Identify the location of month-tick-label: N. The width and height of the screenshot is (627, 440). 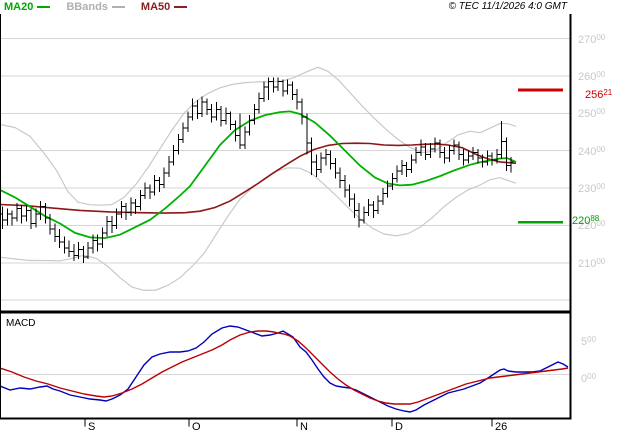
(304, 427).